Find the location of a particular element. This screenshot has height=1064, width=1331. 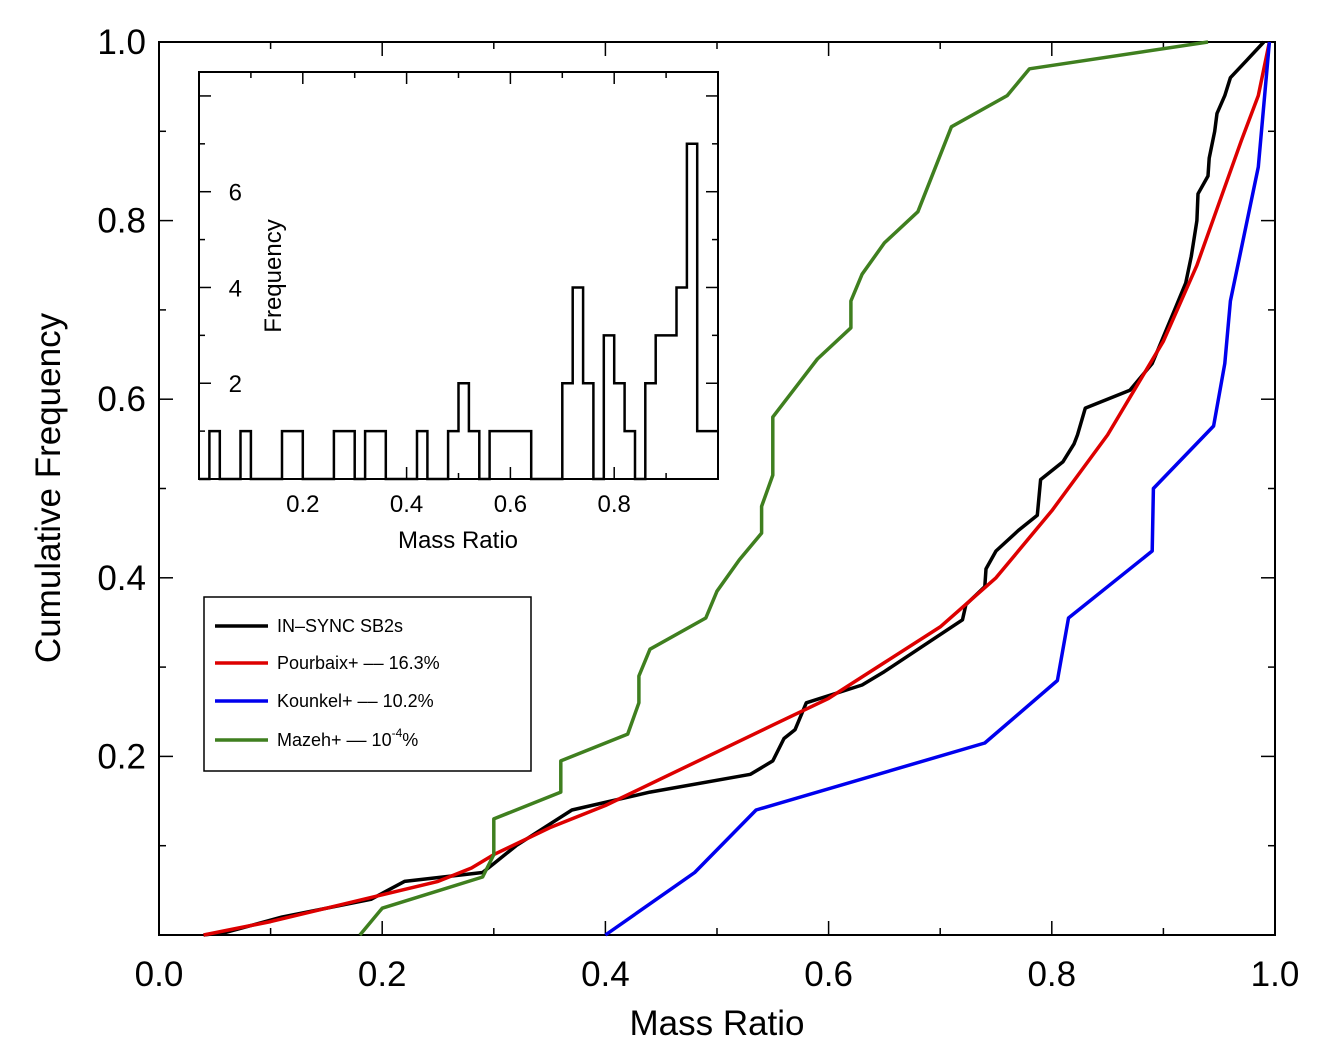

main-x-tick-label: 0.0 is located at coordinates (159, 974).